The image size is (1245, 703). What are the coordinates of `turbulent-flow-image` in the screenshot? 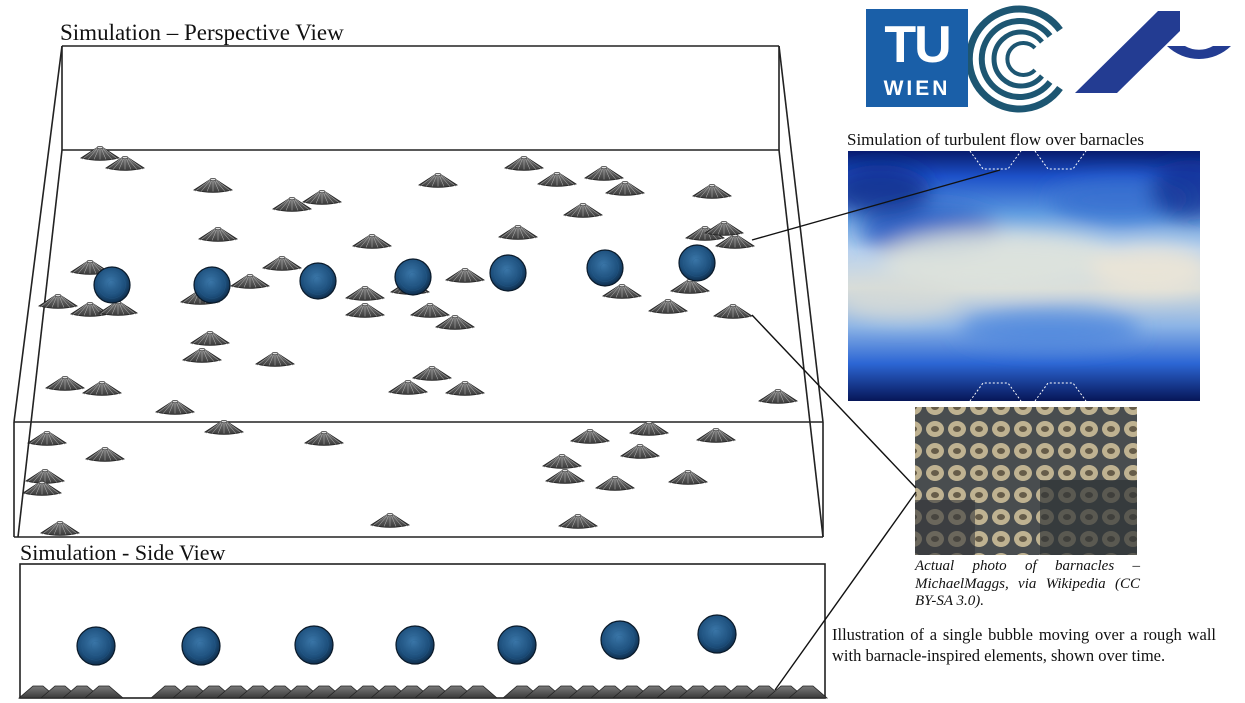 It's located at (1024, 276).